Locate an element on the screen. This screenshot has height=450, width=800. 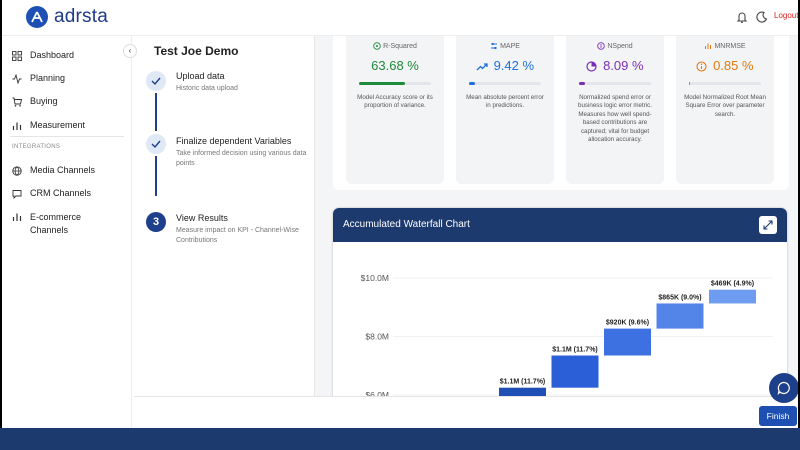
metric-name: MAPE is located at coordinates (510, 46).